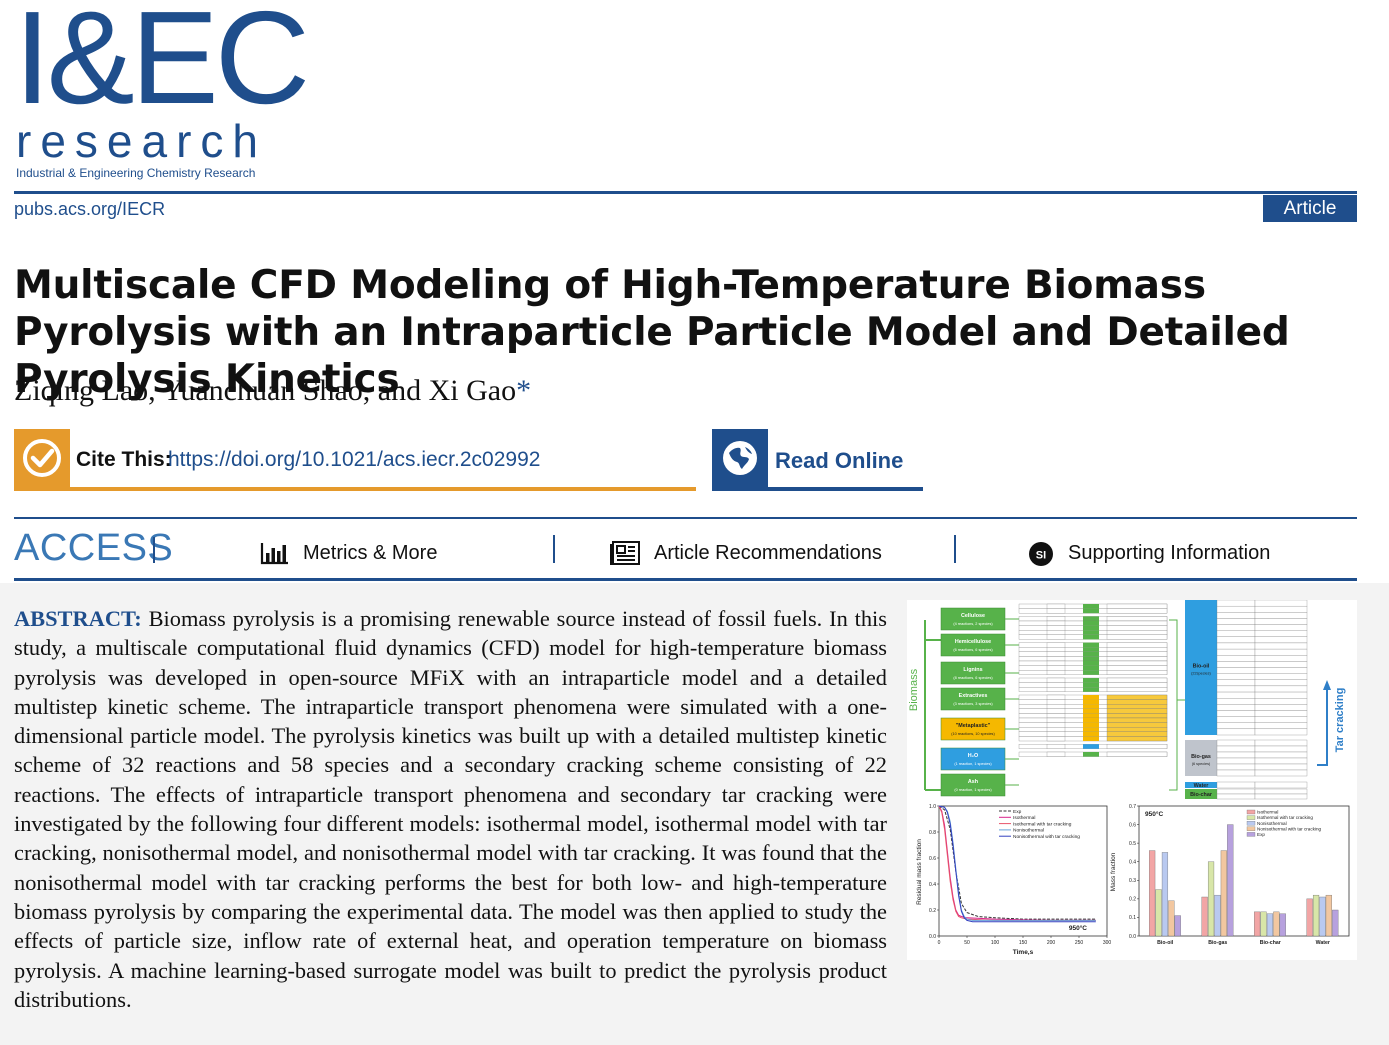 Image resolution: width=1389 pixels, height=1045 pixels. Describe the element at coordinates (1051, 943) in the screenshot. I see `line-xtick-label: 200` at that location.